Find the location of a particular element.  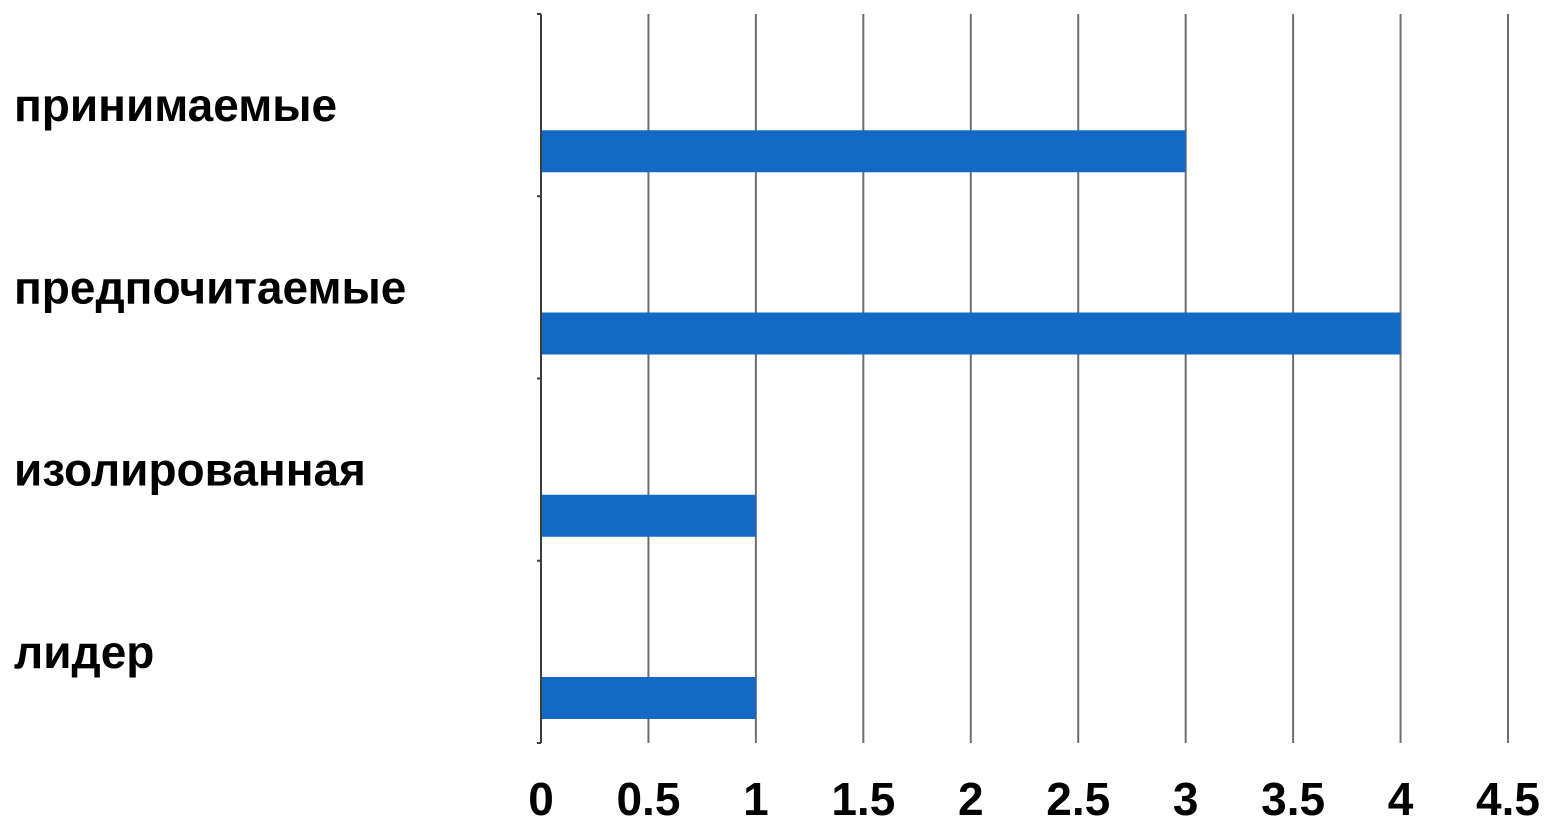

category-label: лидер is located at coordinates (84, 652).